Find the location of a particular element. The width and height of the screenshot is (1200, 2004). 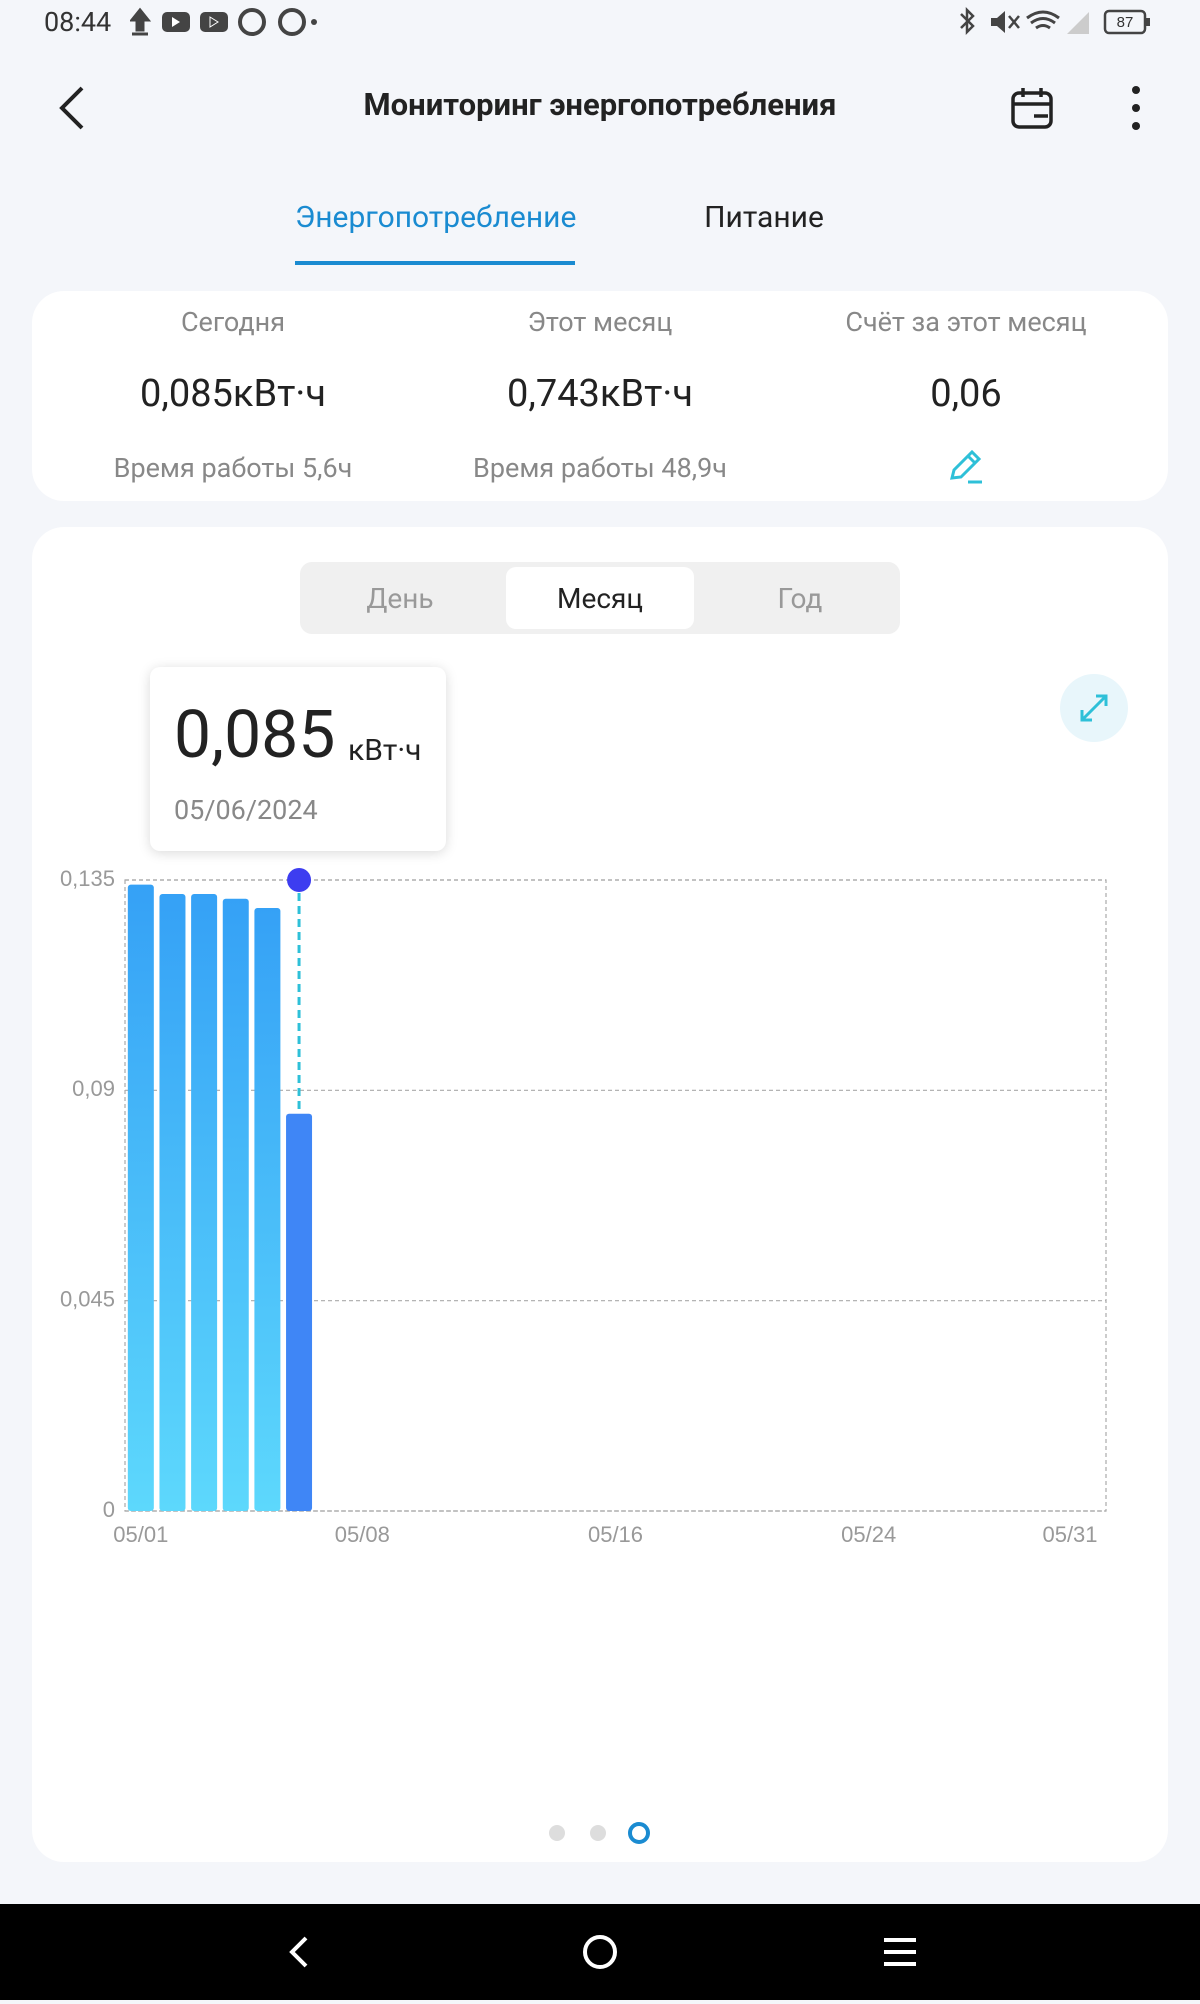

pager is located at coordinates (599, 1833).